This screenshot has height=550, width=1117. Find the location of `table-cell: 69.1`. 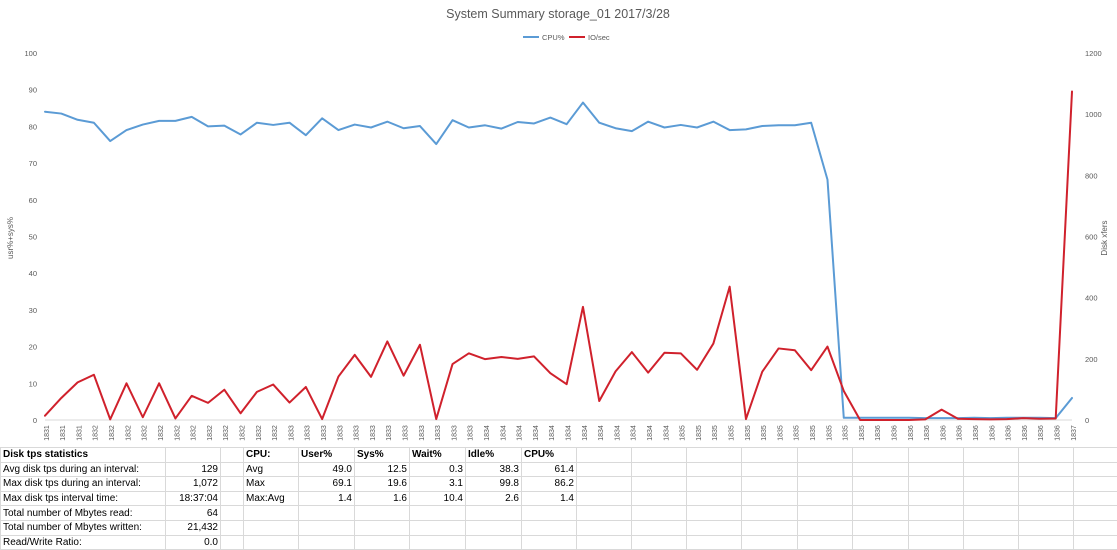

table-cell: 69.1 is located at coordinates (327, 484).